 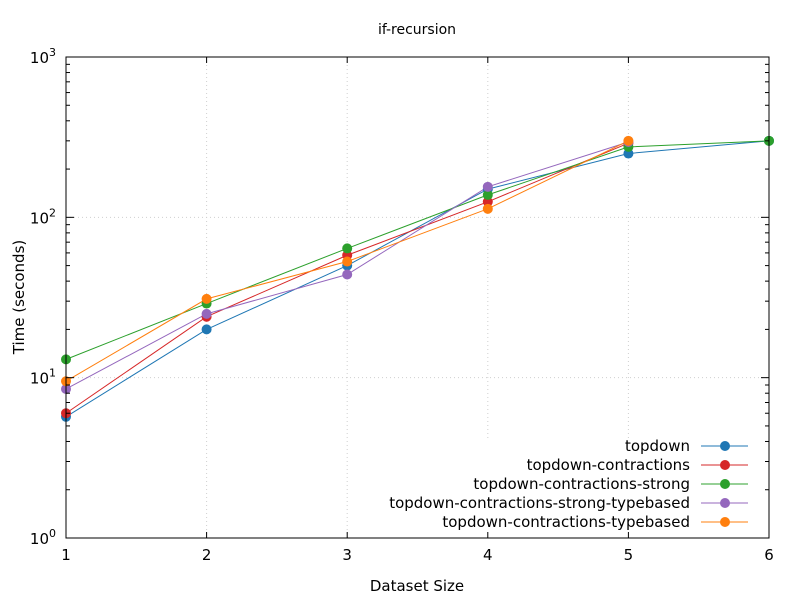 I want to click on y-tick-label: 10¹, so click(x=43, y=377).